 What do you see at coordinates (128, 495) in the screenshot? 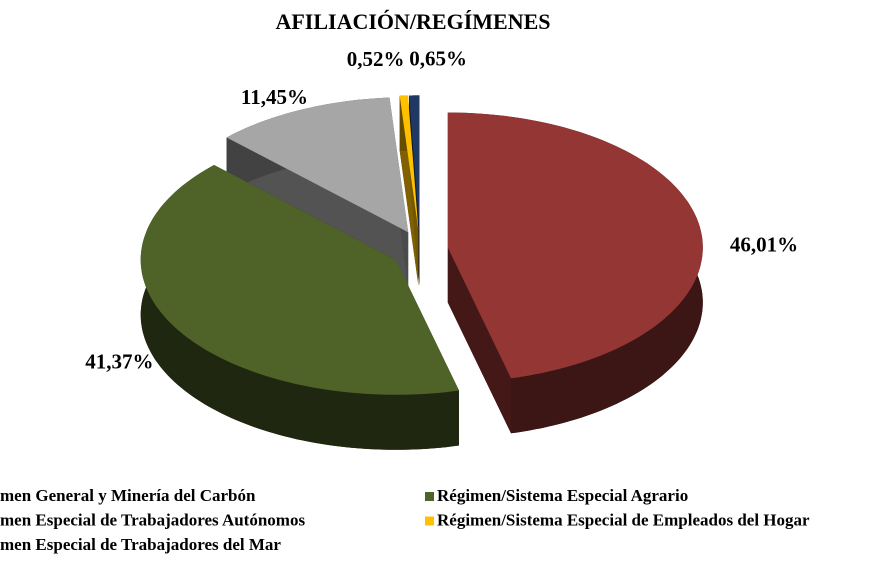
I see `legend-label: men General y Minería del Carbón` at bounding box center [128, 495].